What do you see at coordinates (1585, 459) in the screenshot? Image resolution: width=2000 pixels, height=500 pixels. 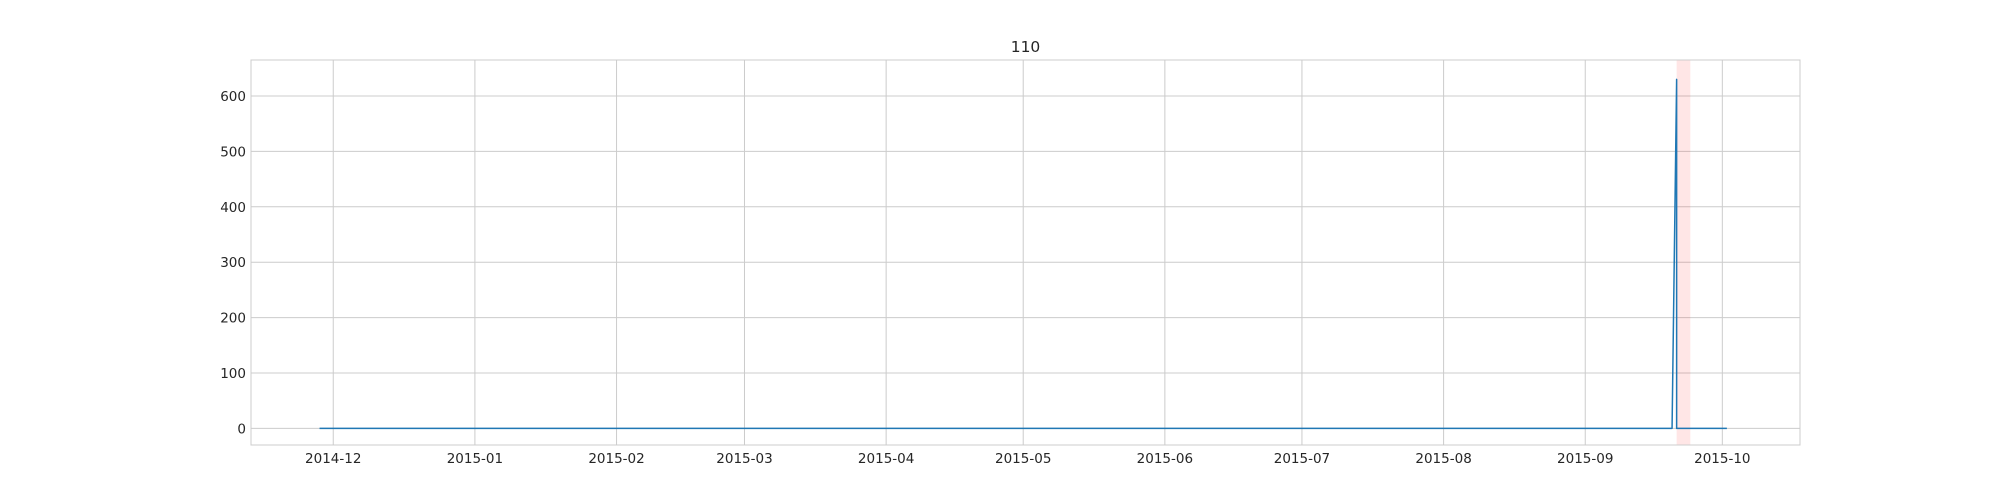 I see `x-tick-label: 2015-09` at bounding box center [1585, 459].